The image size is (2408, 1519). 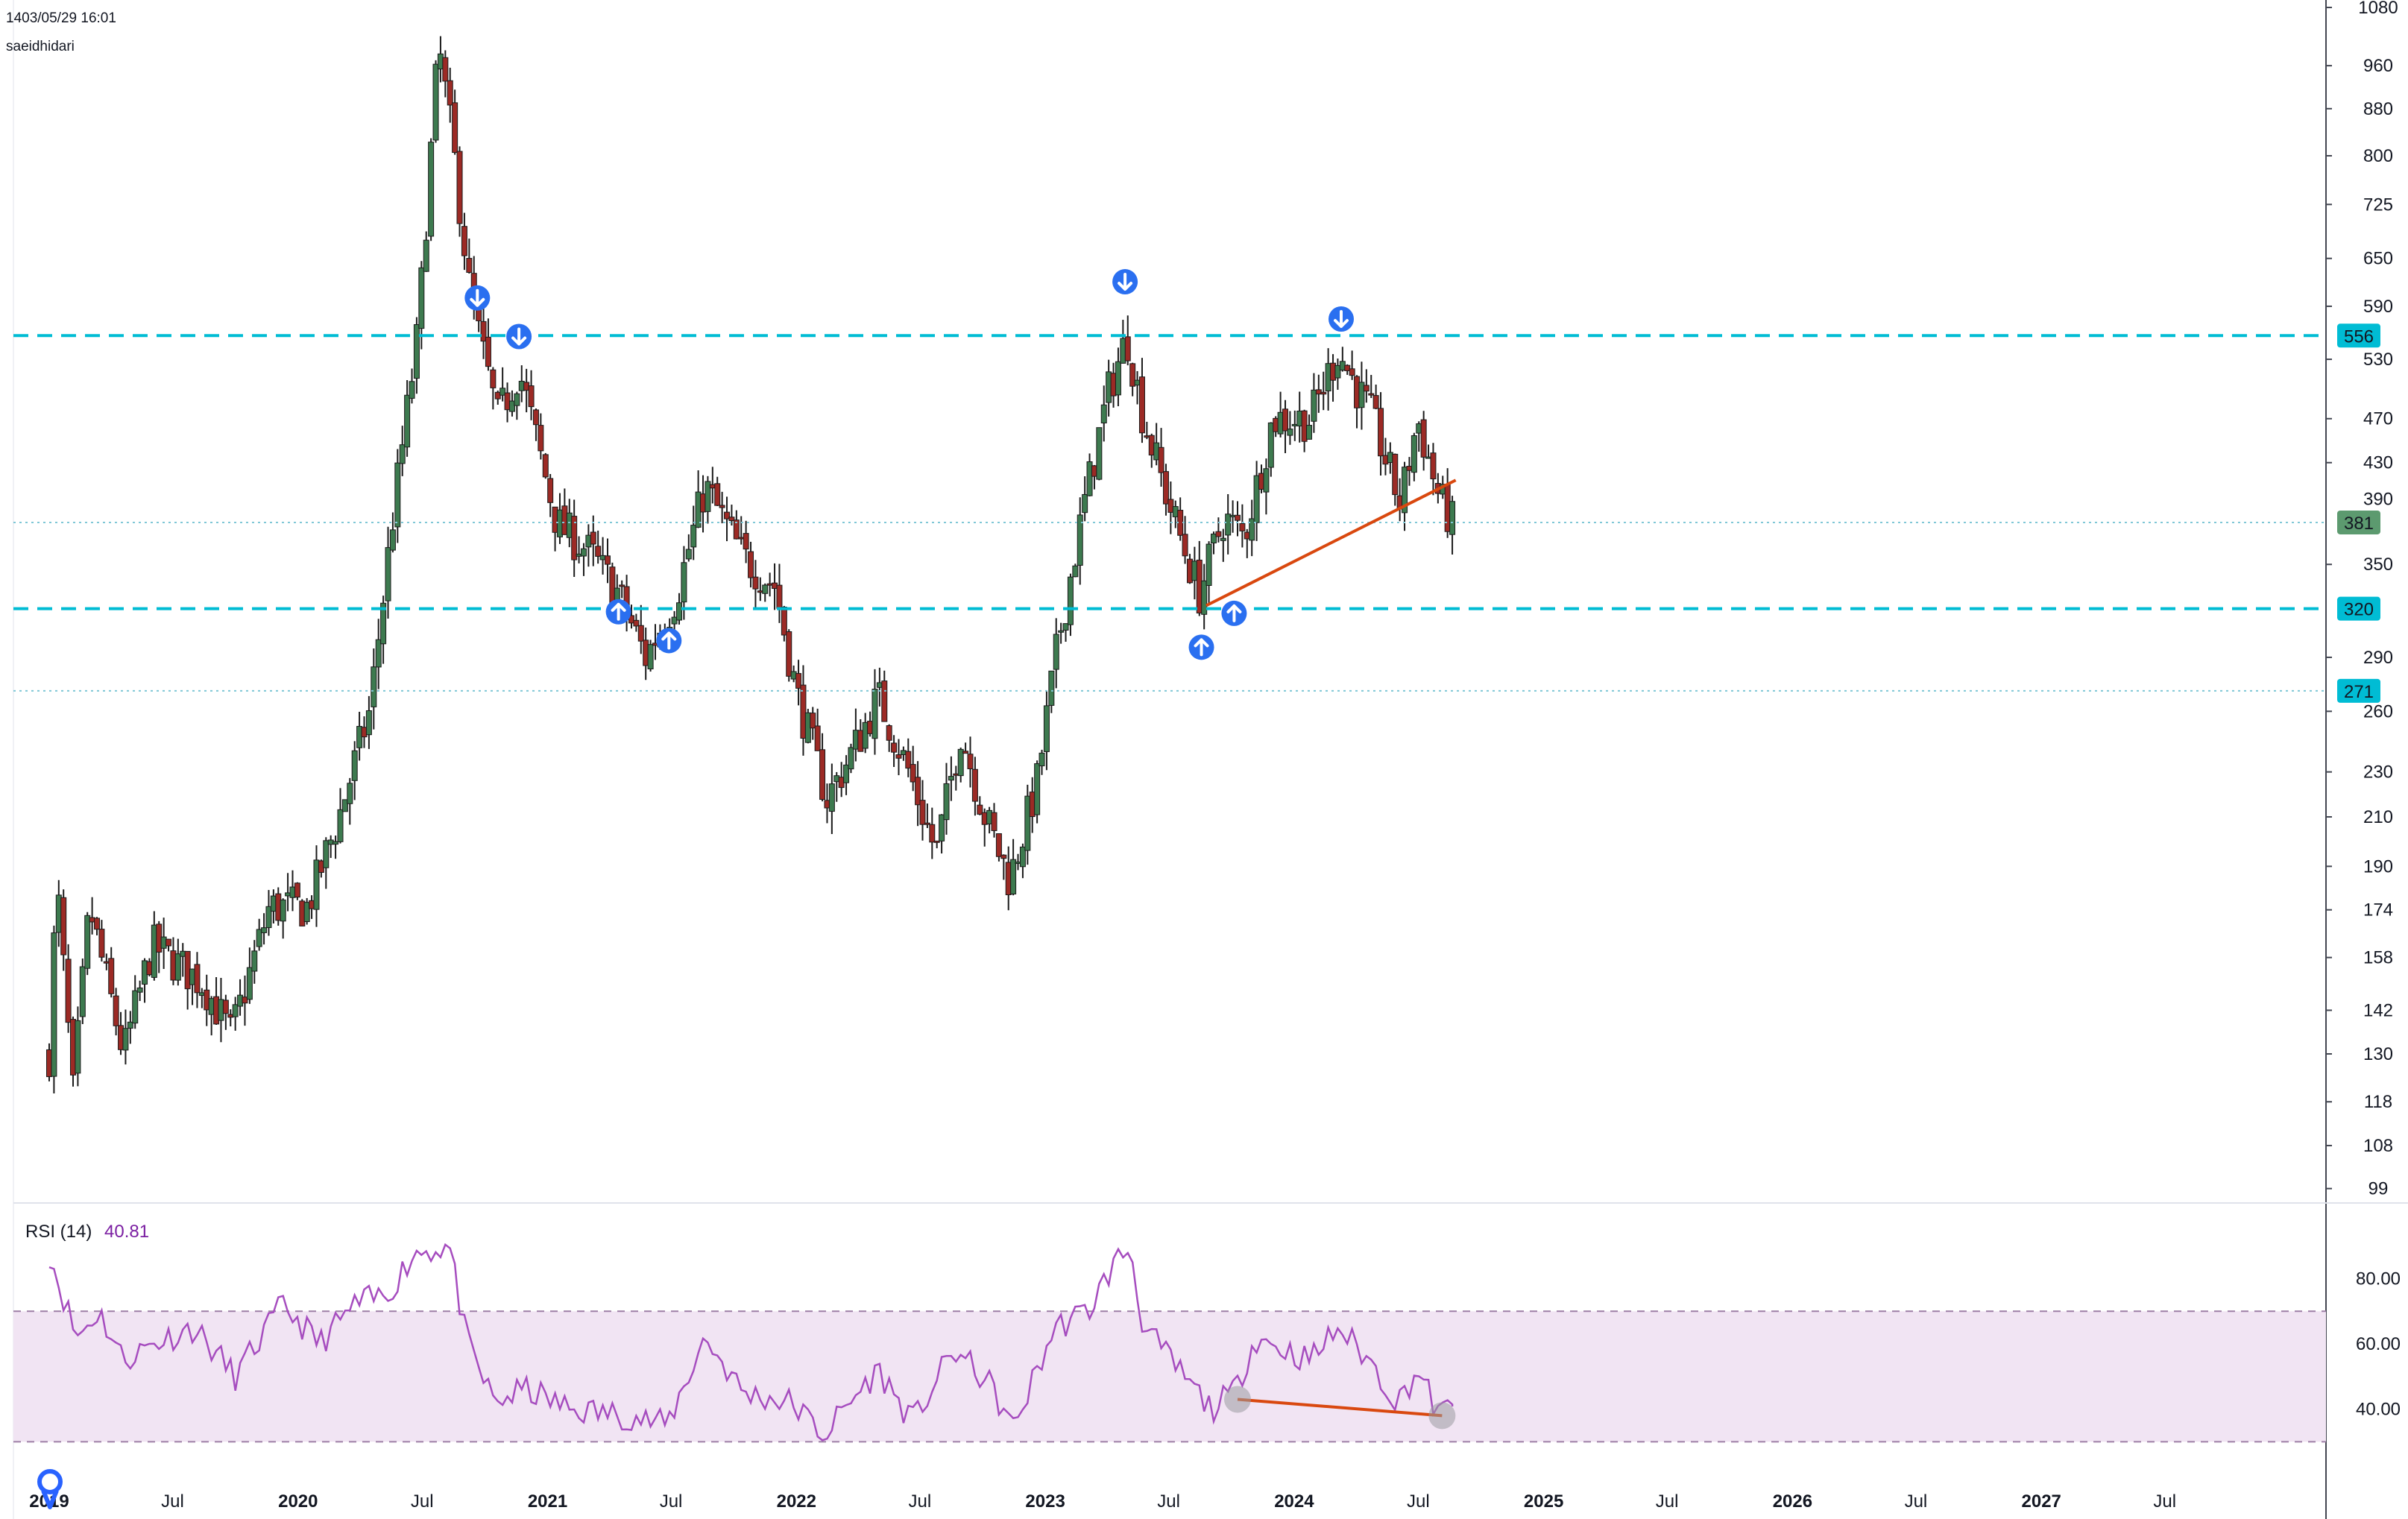 What do you see at coordinates (2378, 1410) in the screenshot?
I see `rsi-tick-label: 40.00` at bounding box center [2378, 1410].